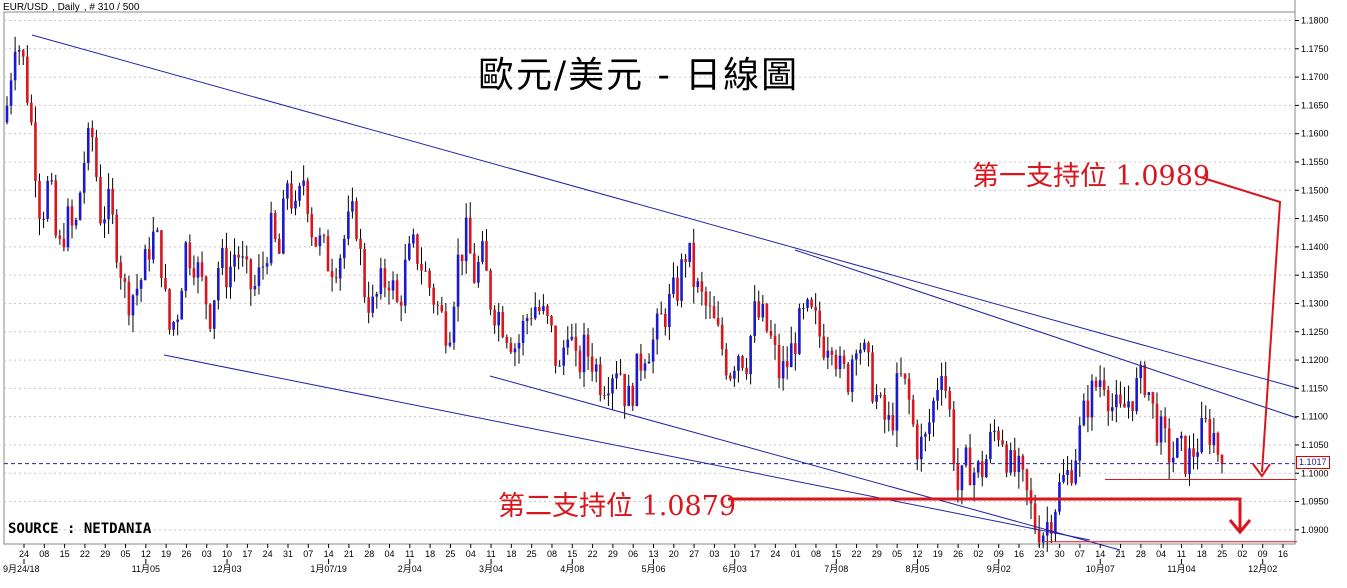 The image size is (1347, 588). What do you see at coordinates (1315, 49) in the screenshot?
I see `y-tick-label: 1.1750` at bounding box center [1315, 49].